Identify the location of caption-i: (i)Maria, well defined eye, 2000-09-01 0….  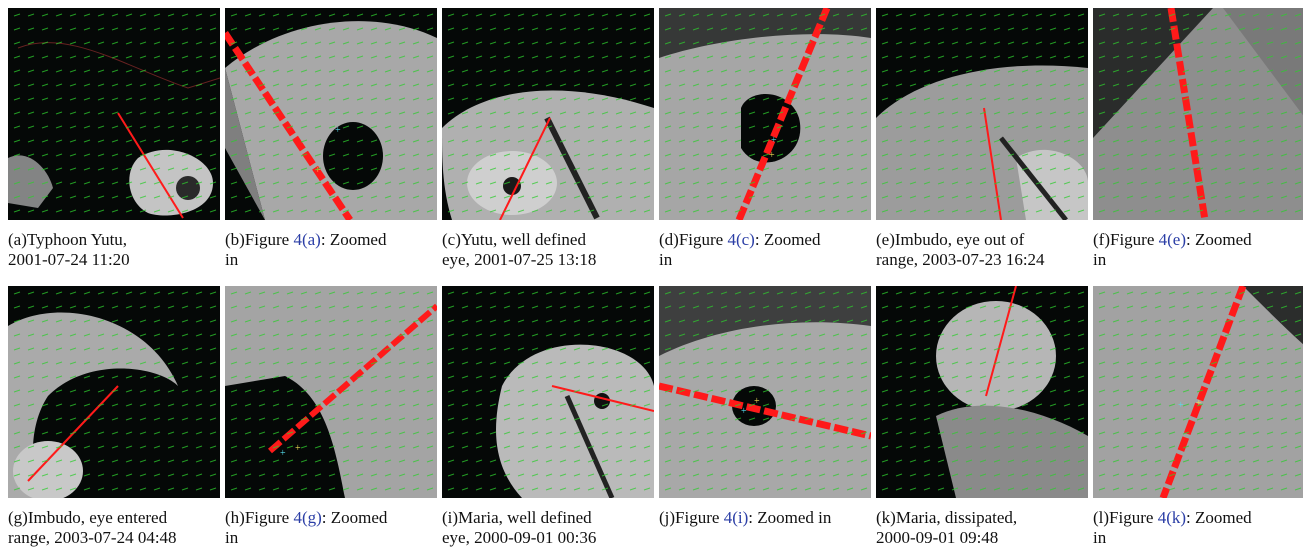
(519, 527).